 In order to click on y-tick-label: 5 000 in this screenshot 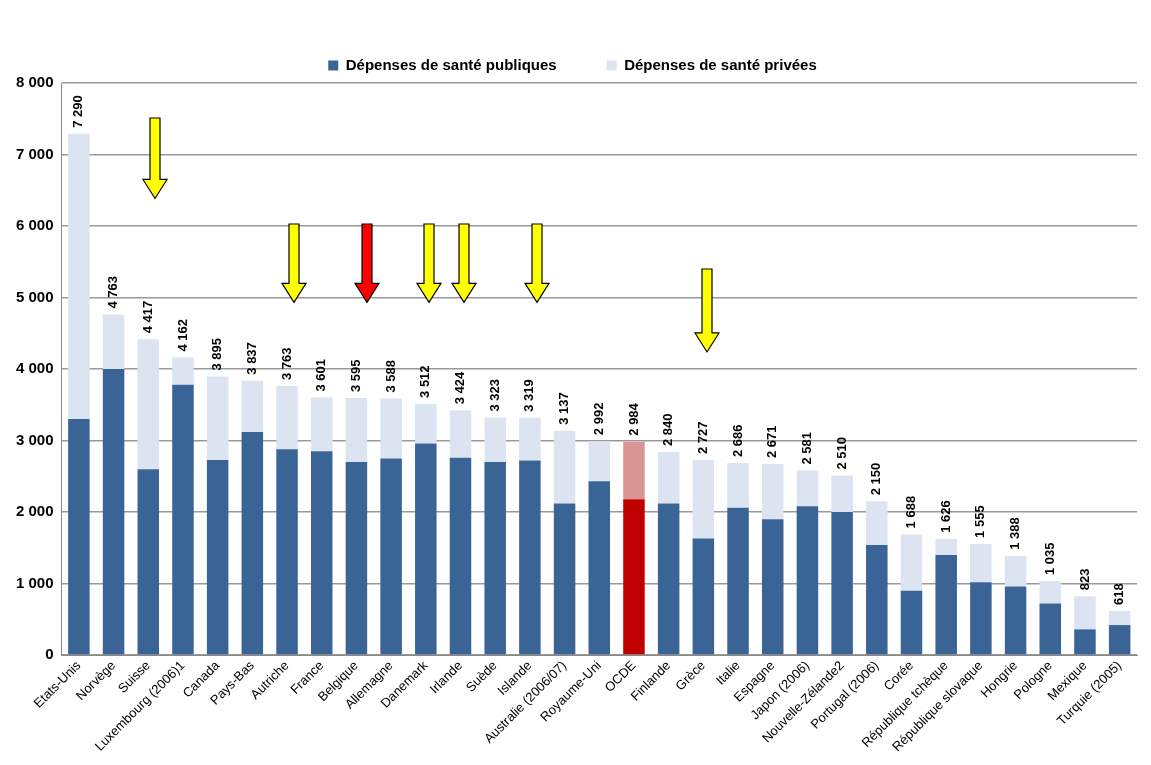, I will do `click(34, 296)`.